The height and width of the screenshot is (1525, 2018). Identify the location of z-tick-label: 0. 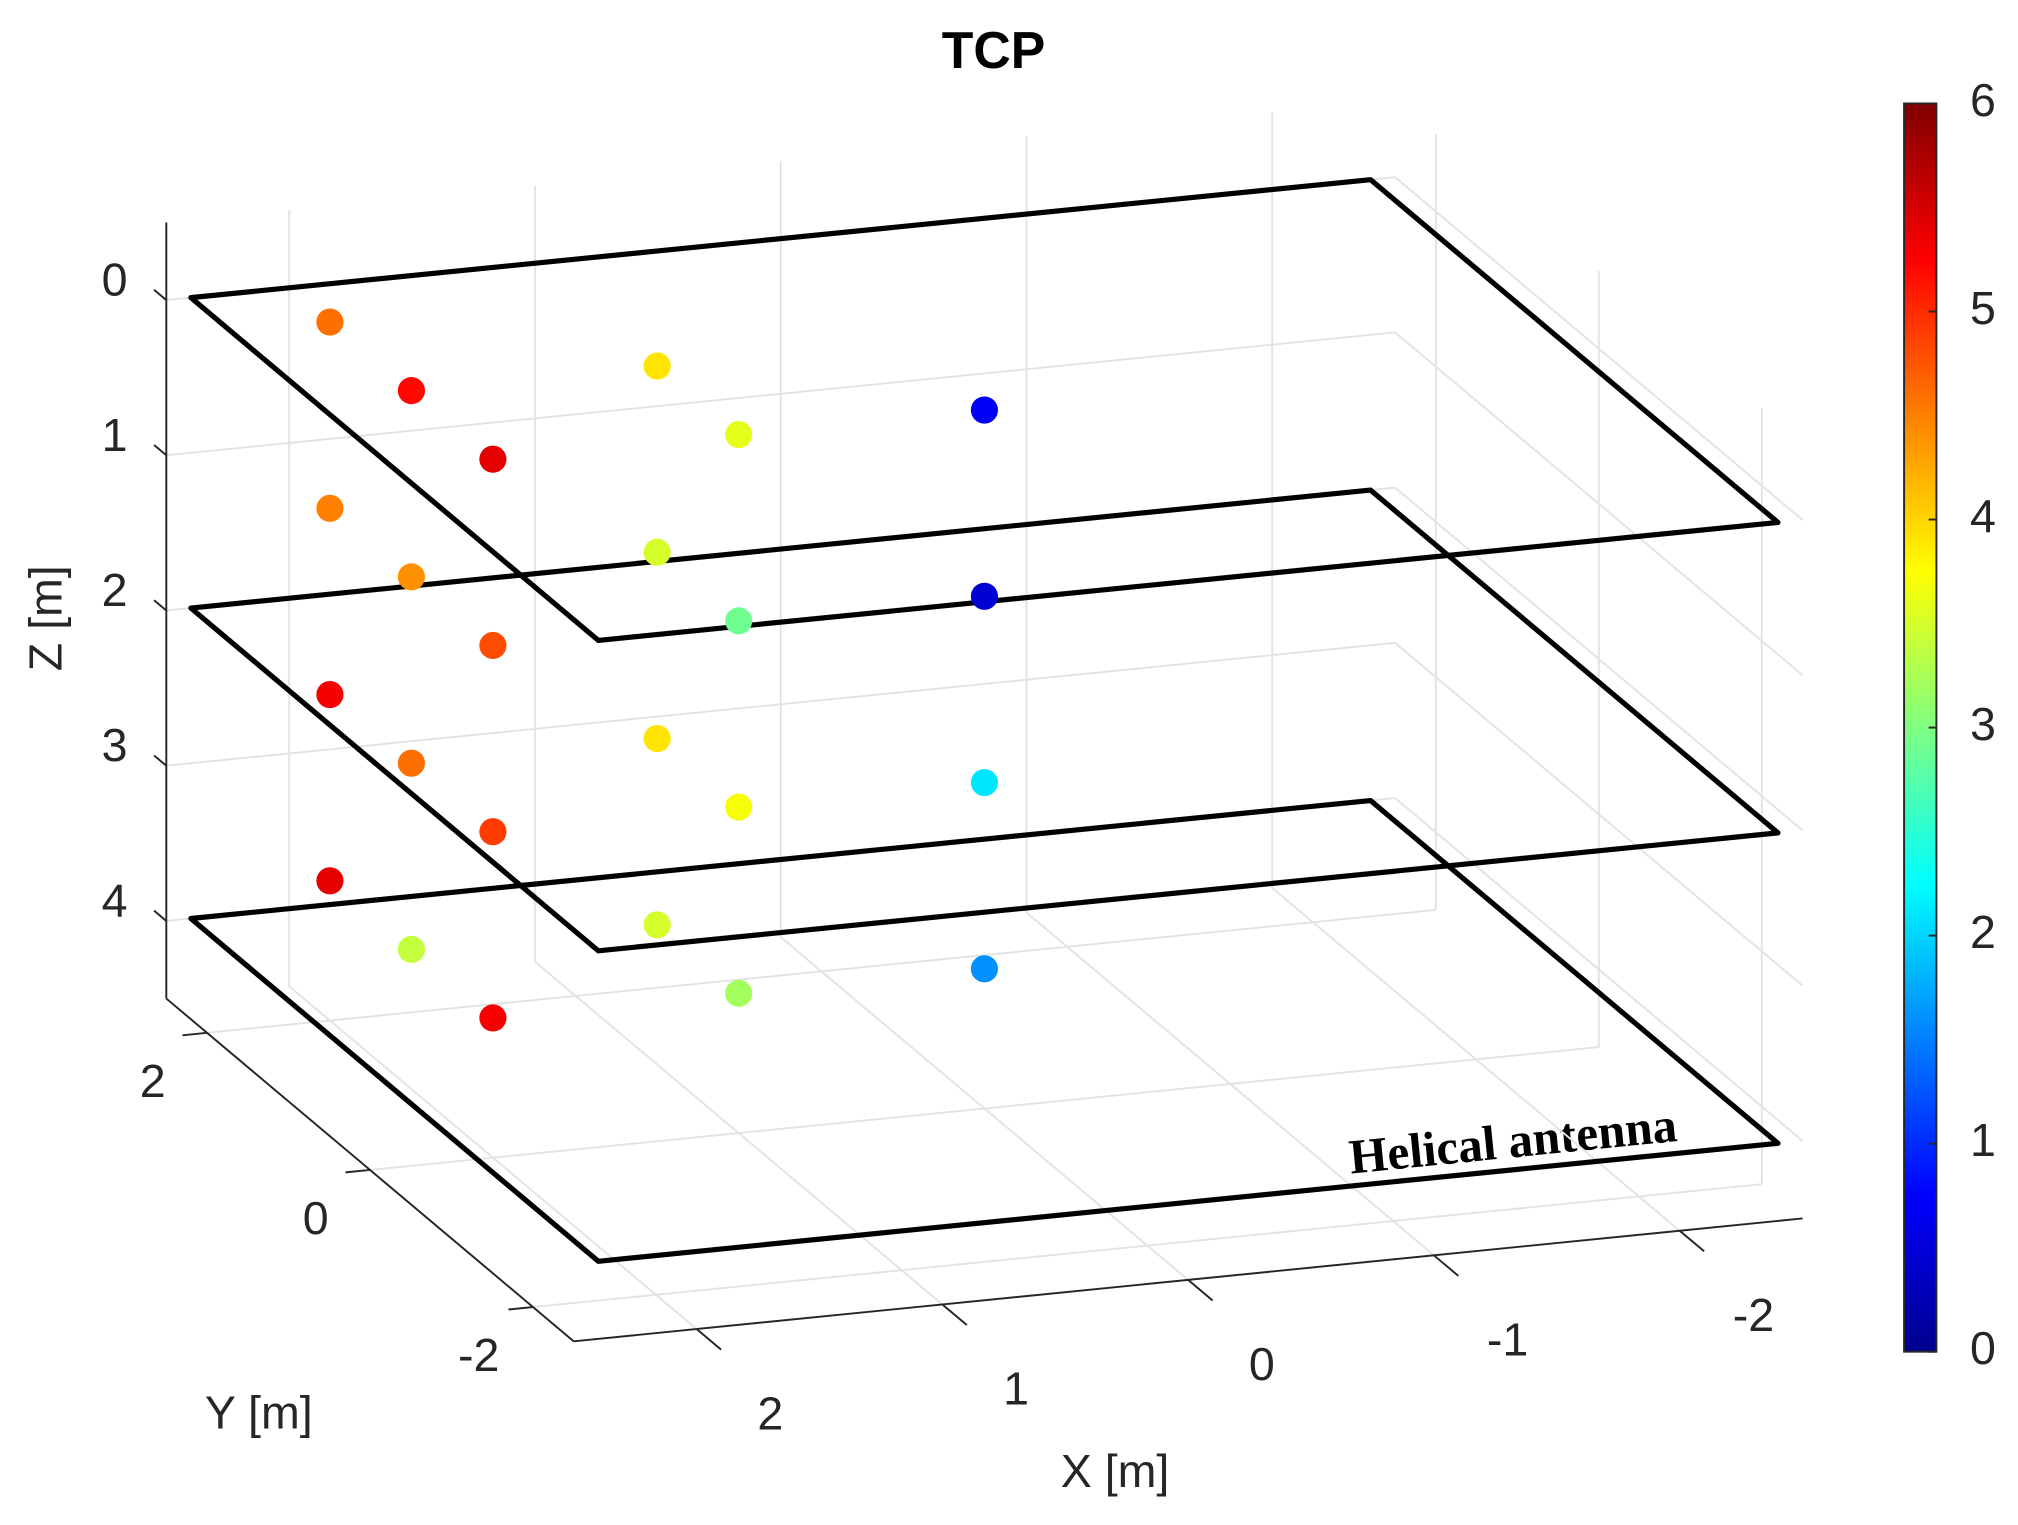
(115, 280).